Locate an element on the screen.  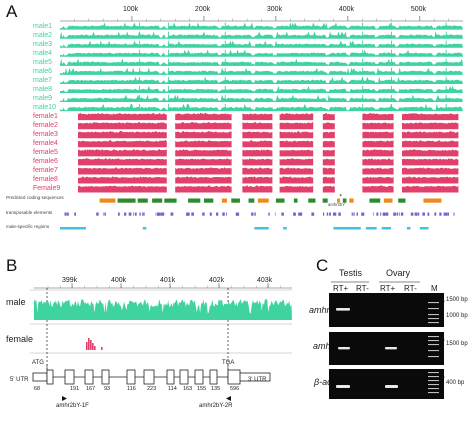
b-tick-399k: 399k is located at coordinates (70, 280).